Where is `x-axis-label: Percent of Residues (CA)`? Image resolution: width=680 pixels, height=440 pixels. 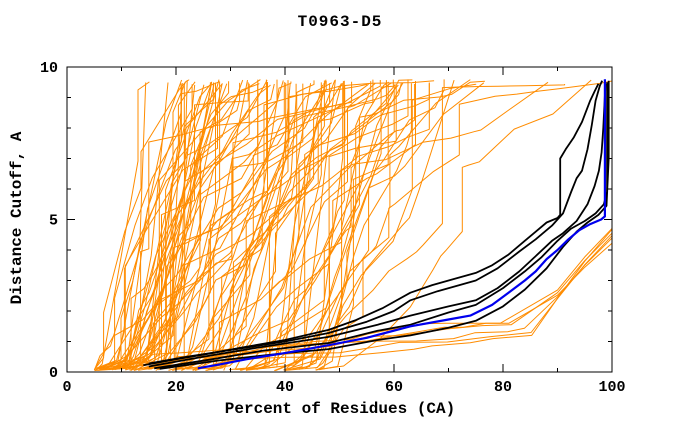
x-axis-label: Percent of Residues (CA) is located at coordinates (340, 409).